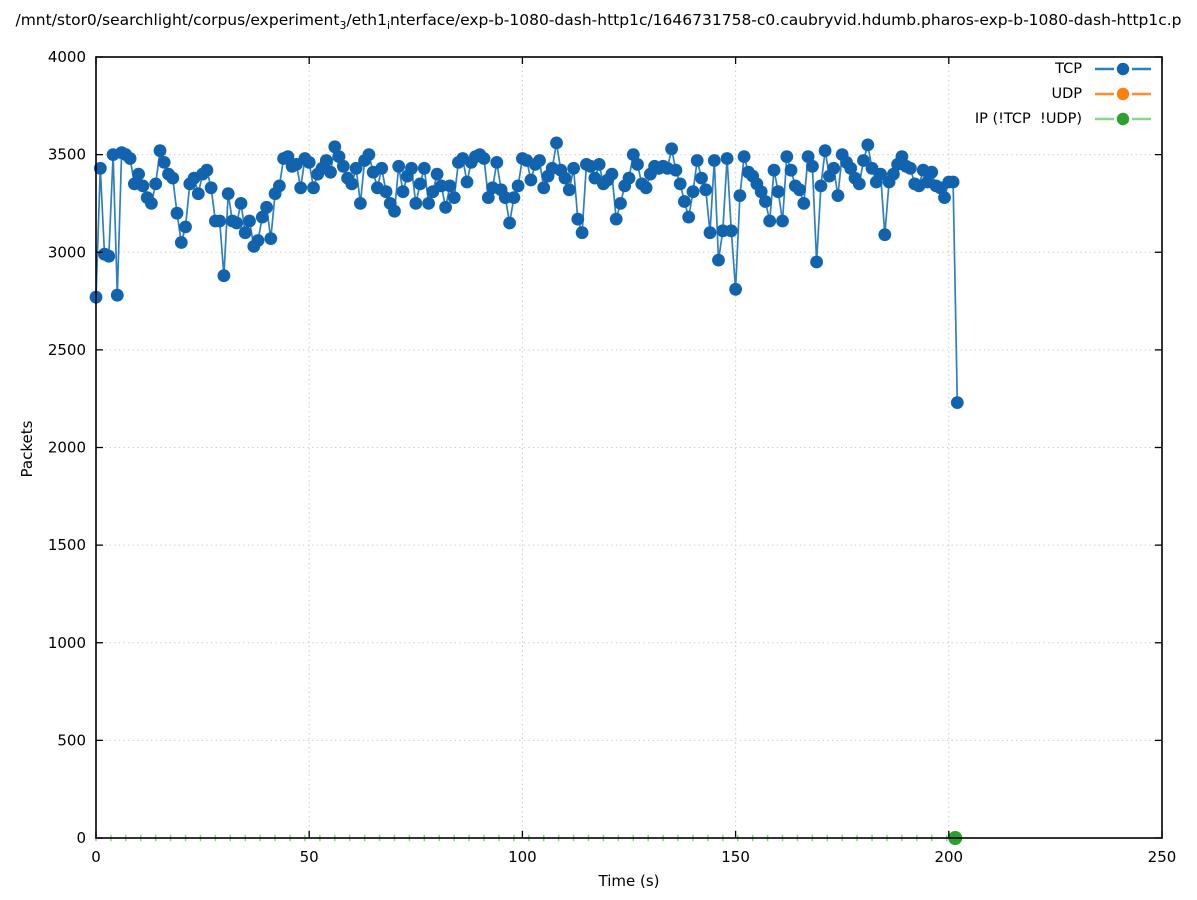 Image resolution: width=1197 pixels, height=900 pixels. Describe the element at coordinates (735, 857) in the screenshot. I see `svg-text: 150` at that location.